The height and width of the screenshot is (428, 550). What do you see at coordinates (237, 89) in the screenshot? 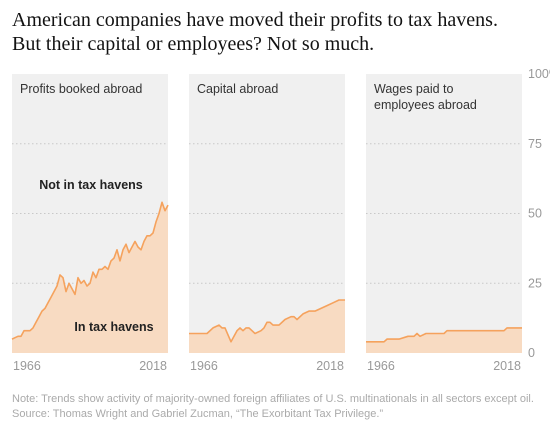
I see `panel-label: Capital abroad` at bounding box center [237, 89].